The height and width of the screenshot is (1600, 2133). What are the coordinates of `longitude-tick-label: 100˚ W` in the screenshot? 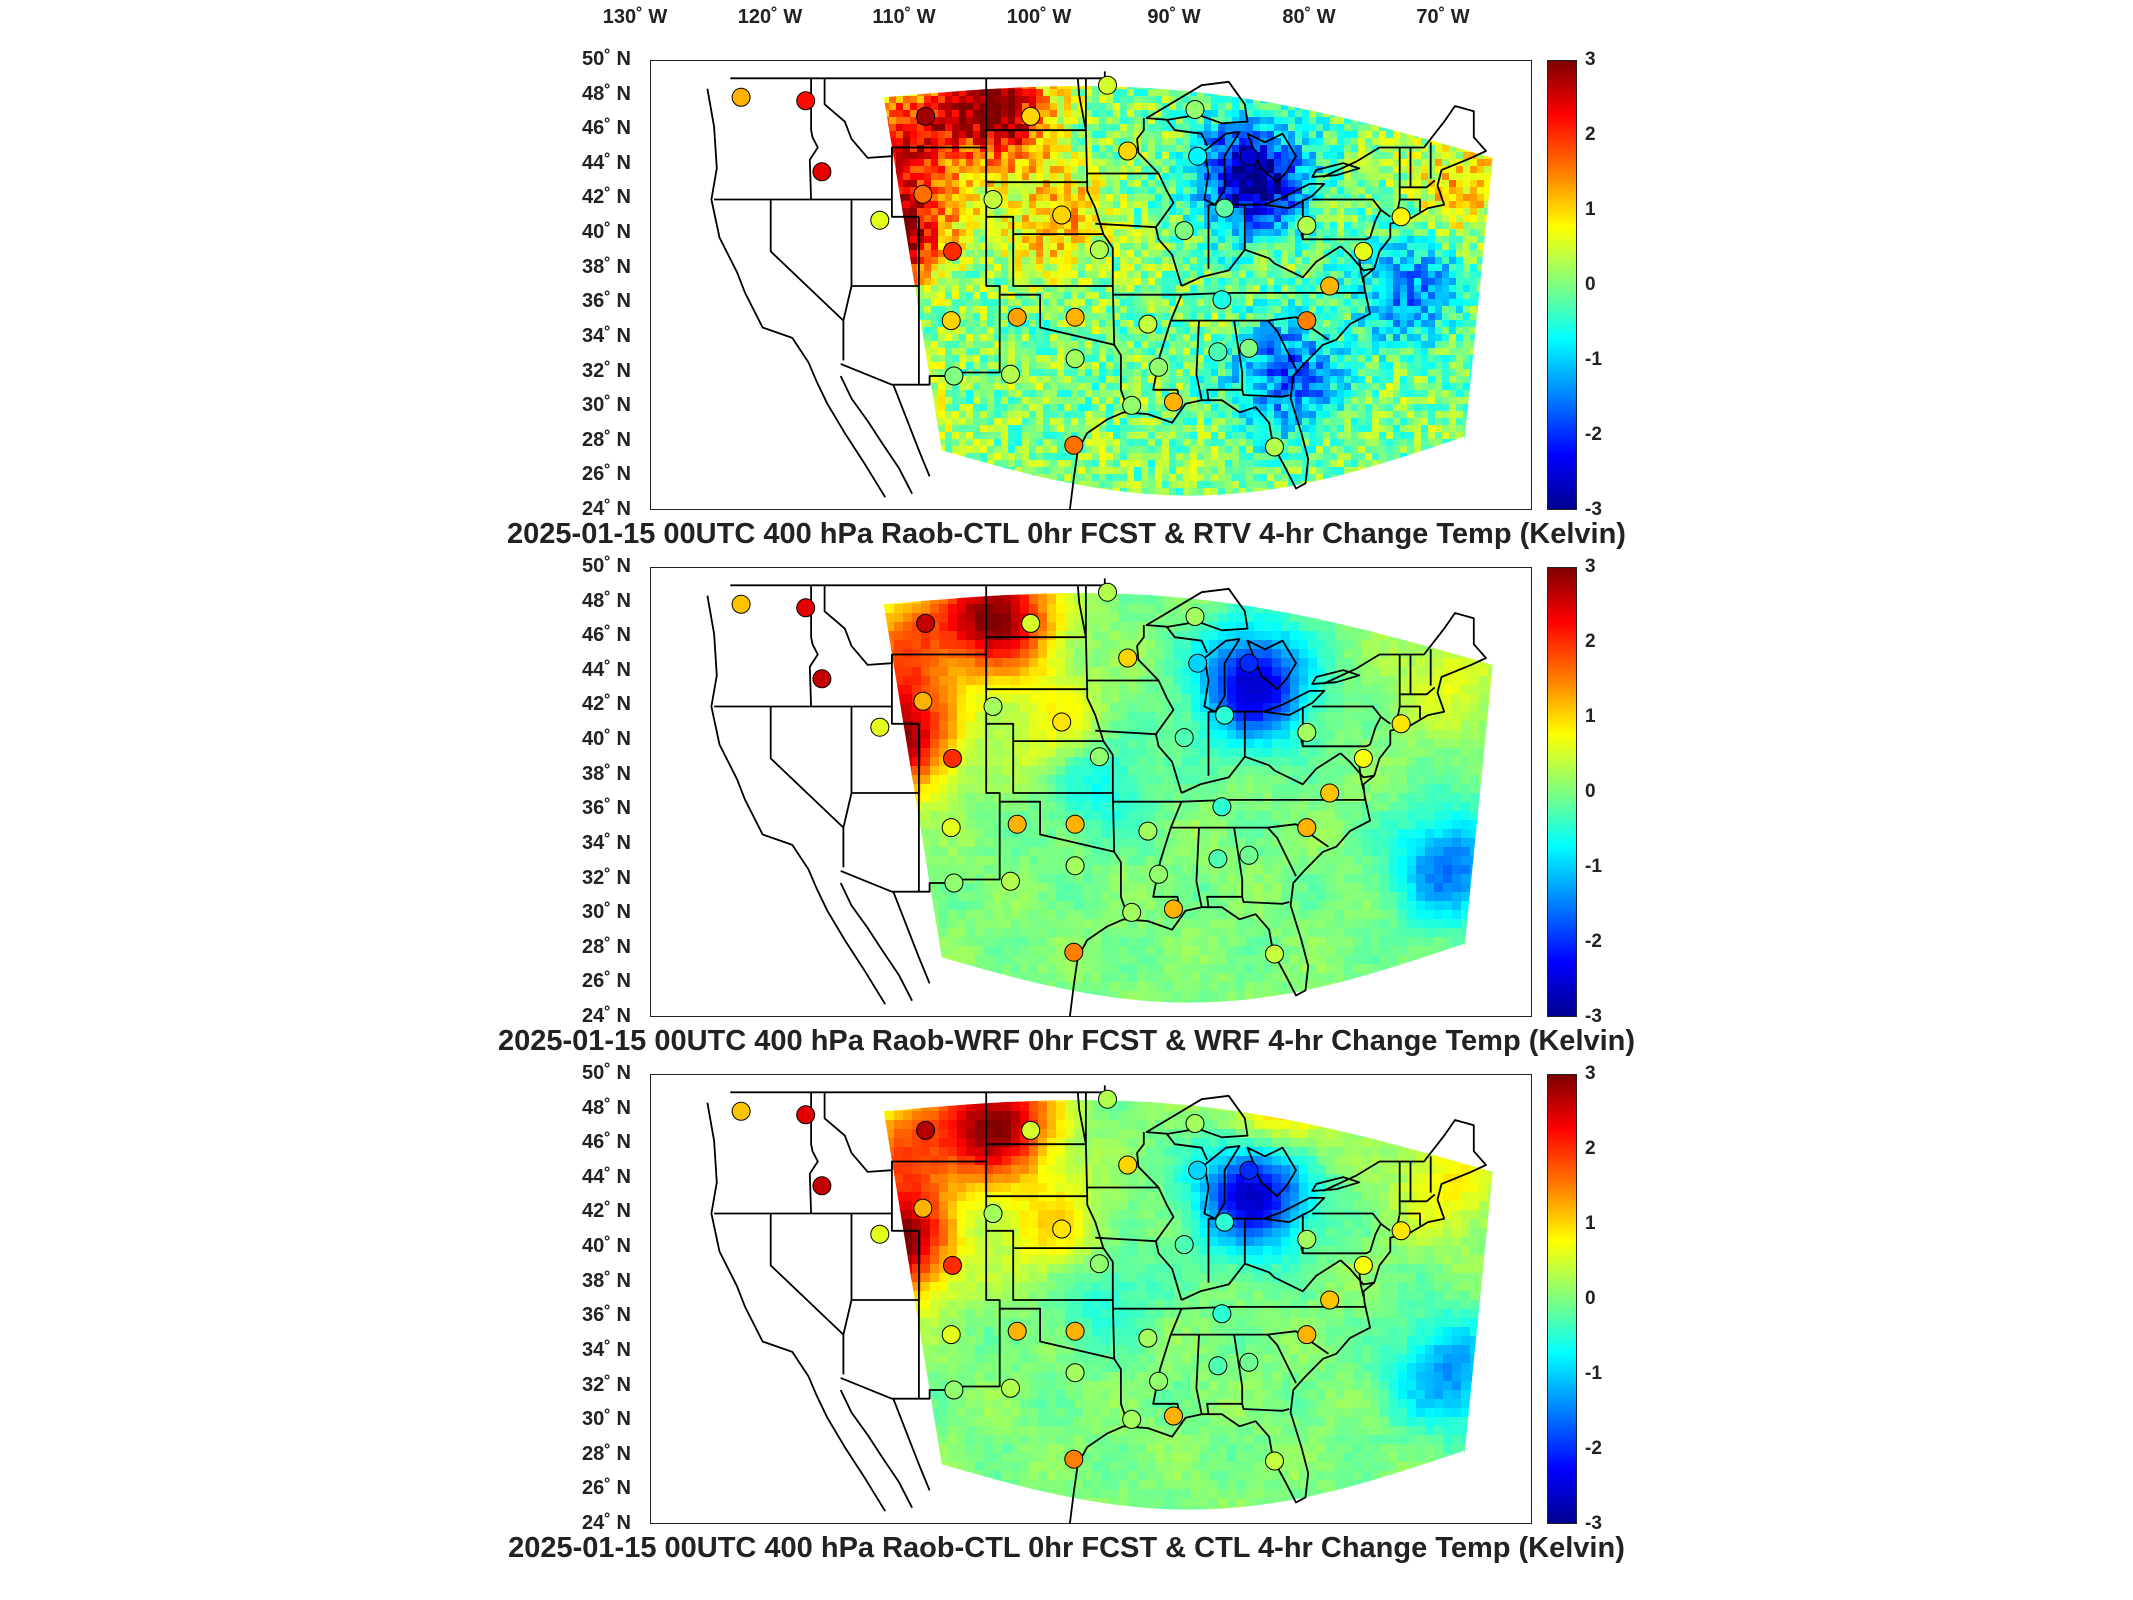 It's located at (1039, 17).